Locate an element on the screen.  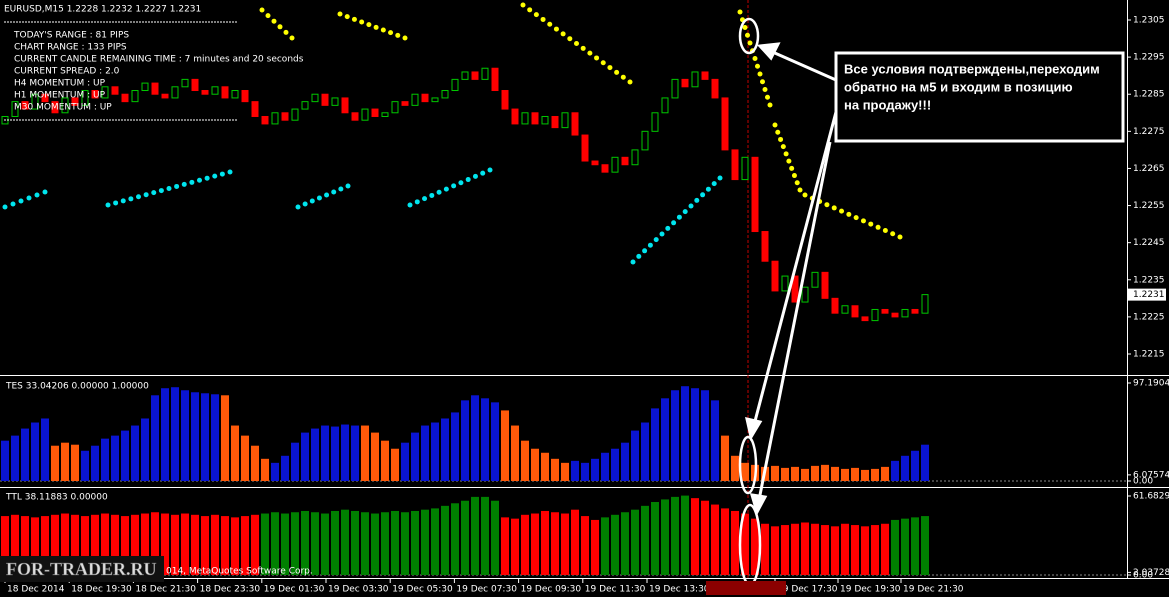
arrow is located at coordinates (795, 268).